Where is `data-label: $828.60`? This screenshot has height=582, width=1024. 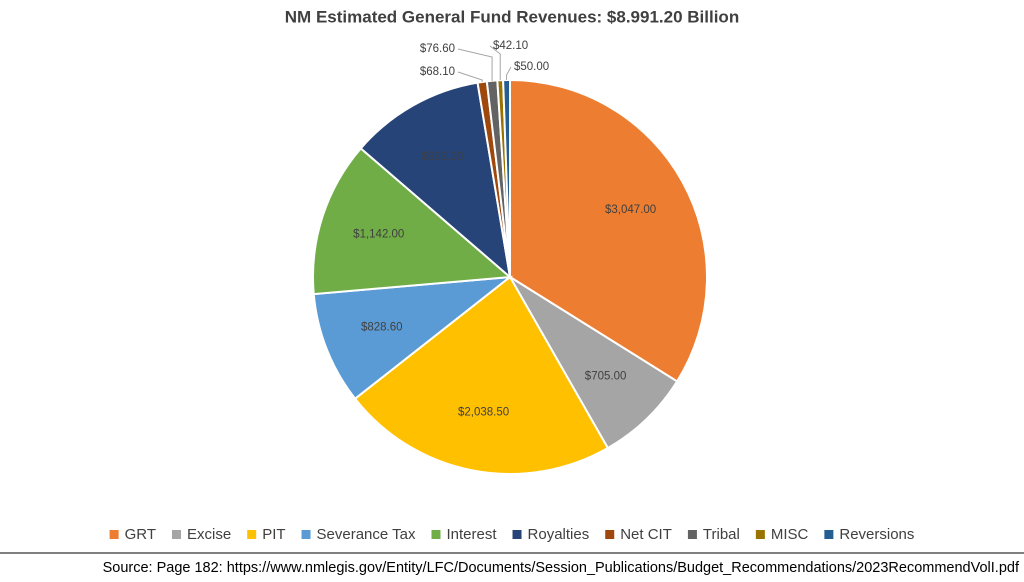 data-label: $828.60 is located at coordinates (382, 328).